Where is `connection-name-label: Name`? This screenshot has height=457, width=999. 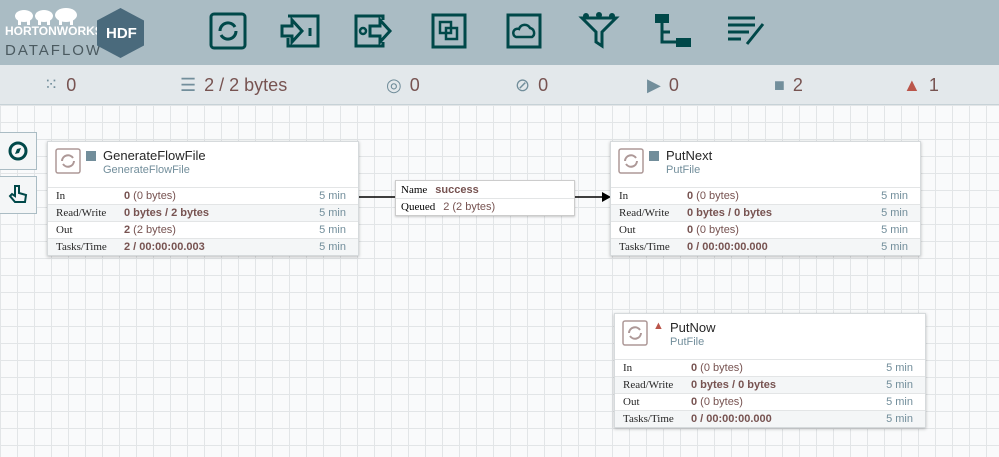 connection-name-label: Name is located at coordinates (414, 189).